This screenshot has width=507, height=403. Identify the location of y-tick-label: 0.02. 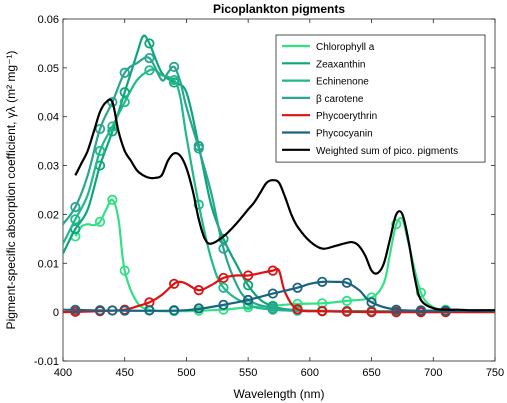
(48, 215).